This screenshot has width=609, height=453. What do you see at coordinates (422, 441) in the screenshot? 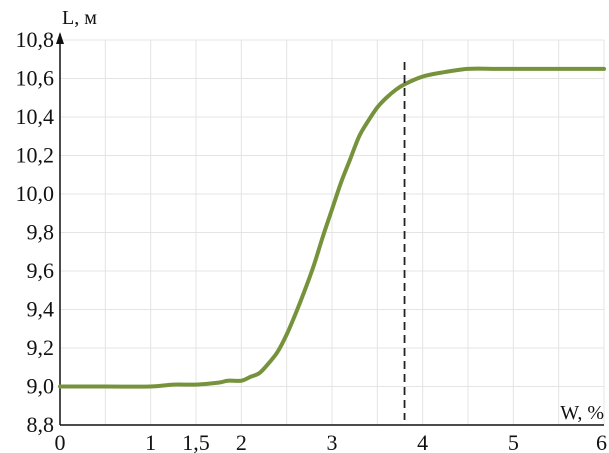
I see `x-tick-label: 4` at bounding box center [422, 441].